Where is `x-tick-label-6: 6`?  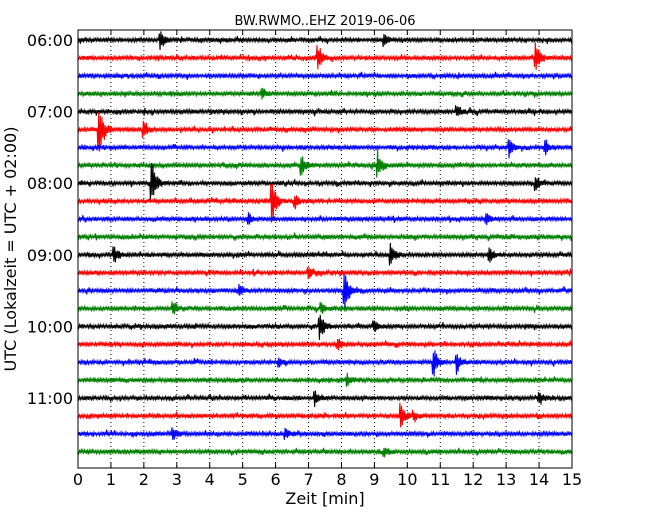
x-tick-label-6: 6 is located at coordinates (276, 479).